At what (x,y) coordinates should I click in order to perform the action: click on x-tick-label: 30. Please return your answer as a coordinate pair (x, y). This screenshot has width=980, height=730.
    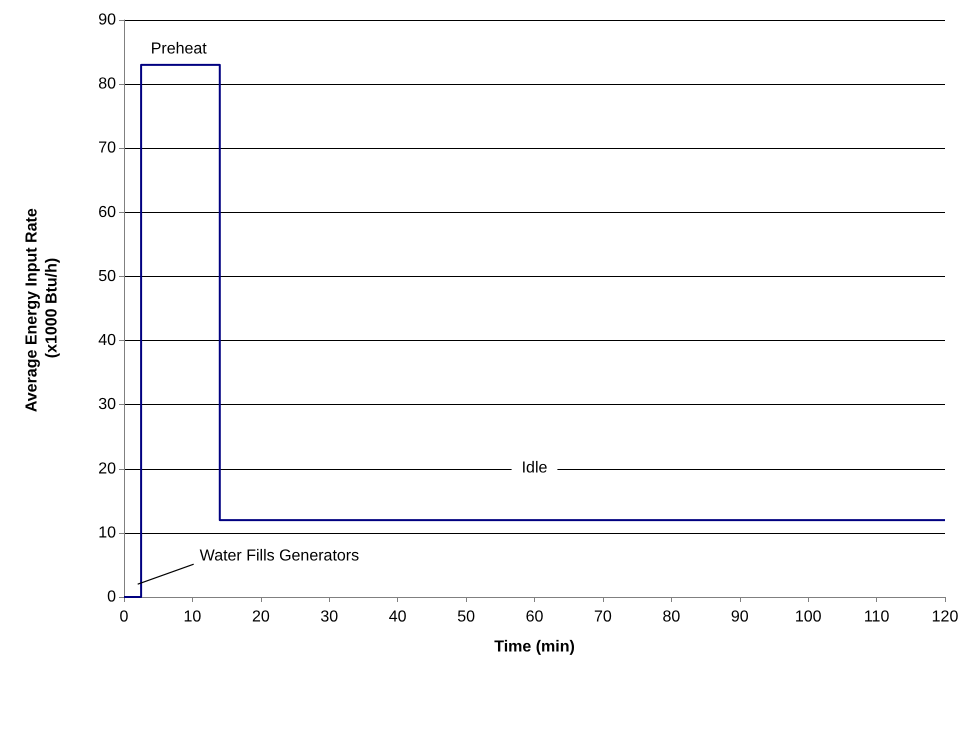
    Looking at the image, I should click on (329, 617).